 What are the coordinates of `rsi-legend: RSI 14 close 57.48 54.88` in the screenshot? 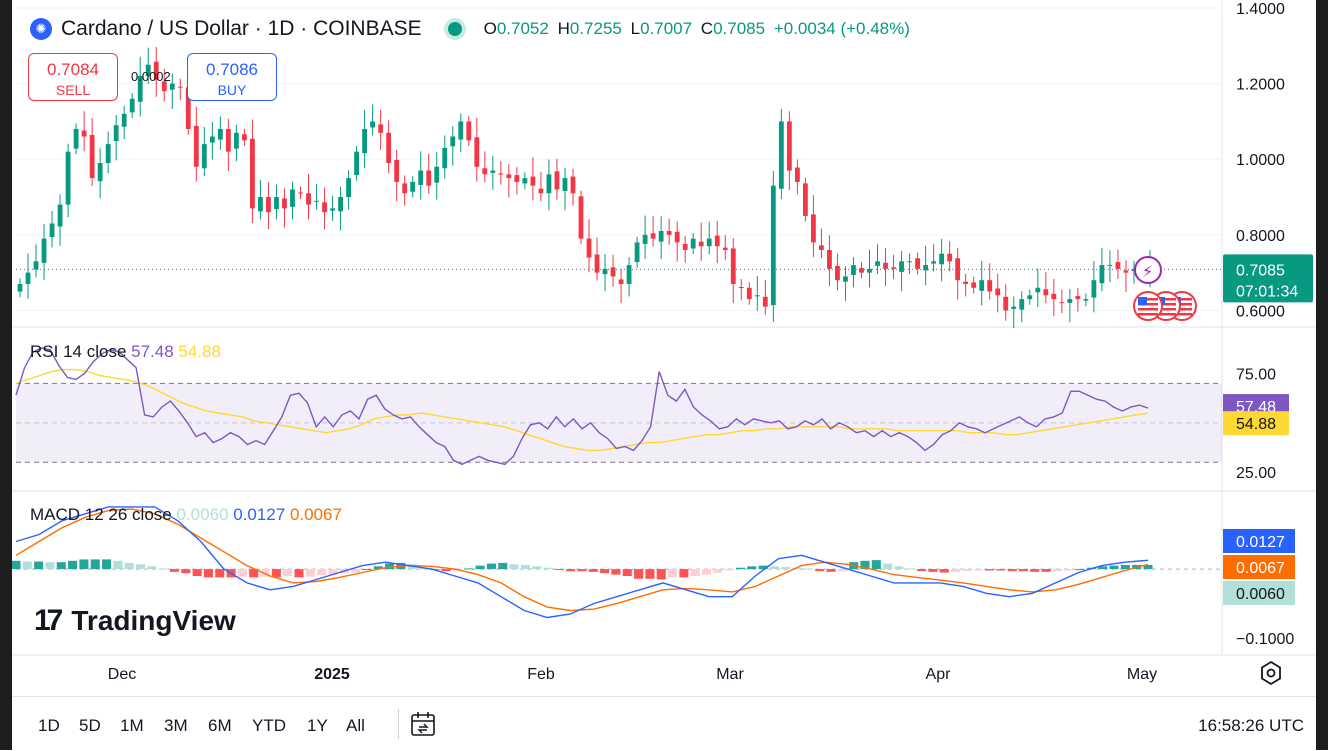 It's located at (125, 352).